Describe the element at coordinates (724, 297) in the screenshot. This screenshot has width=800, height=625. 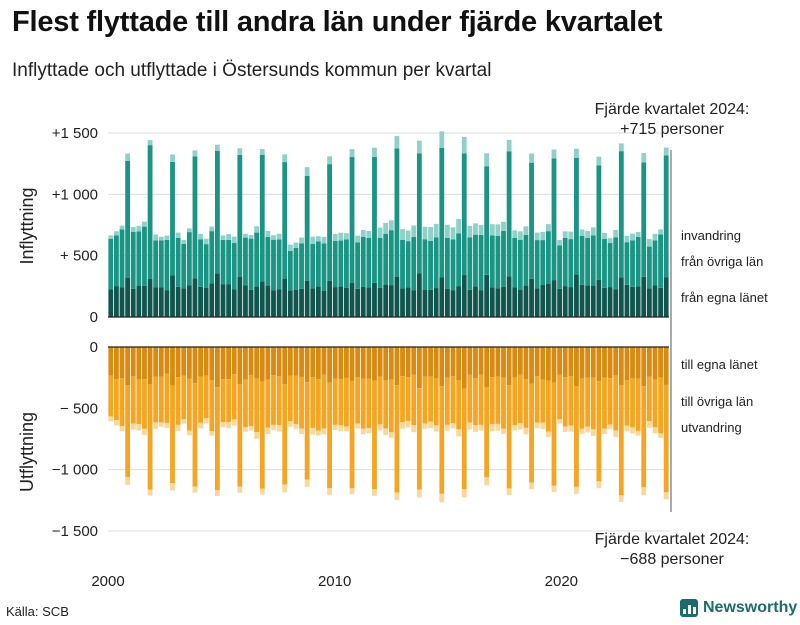
I see `series-label-inflow: från egna länet` at that location.